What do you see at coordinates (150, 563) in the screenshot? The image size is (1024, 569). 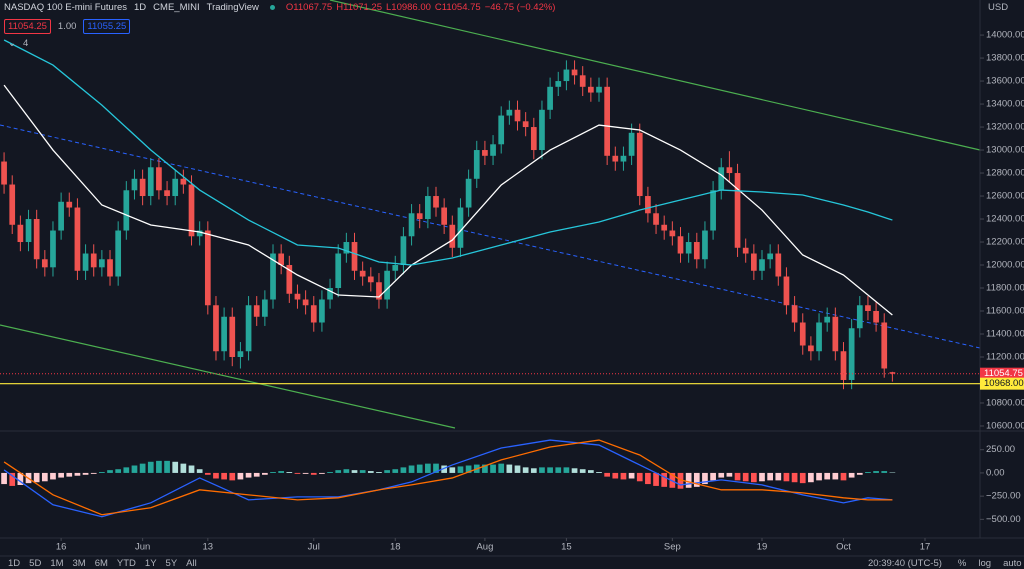 I see `range-button: 1Y` at bounding box center [150, 563].